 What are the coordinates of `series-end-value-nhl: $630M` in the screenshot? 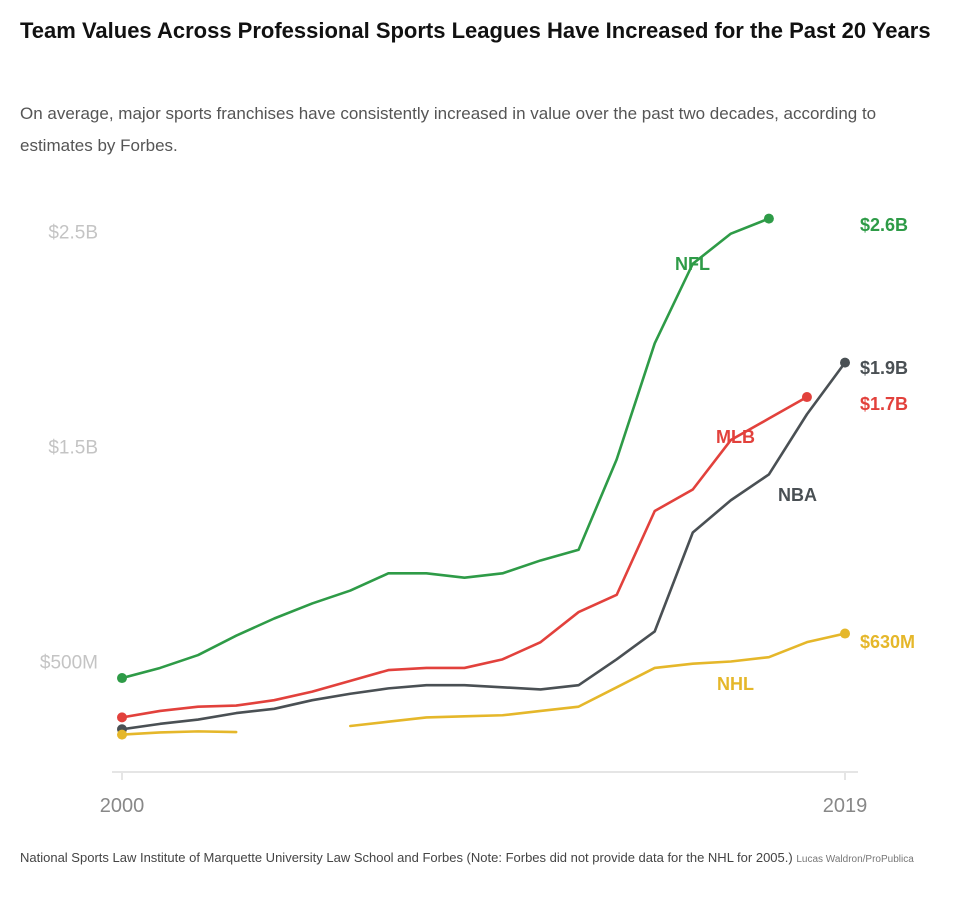 It's located at (887, 642).